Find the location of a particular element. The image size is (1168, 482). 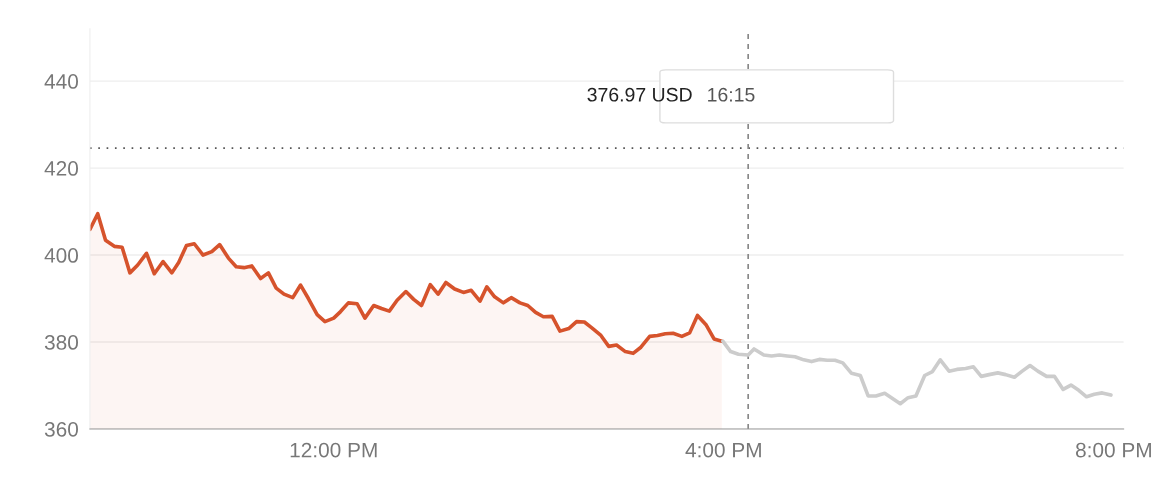

y-tick-label: 420 is located at coordinates (61, 168).